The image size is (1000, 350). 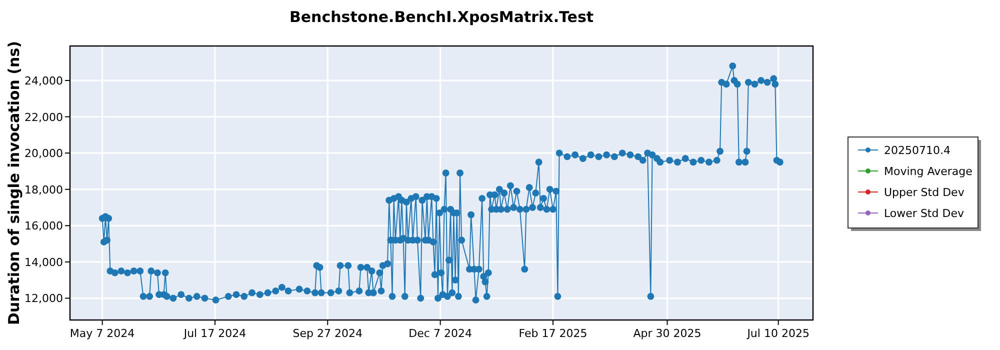 I want to click on y-tick-label: 24,000, so click(x=43, y=81).